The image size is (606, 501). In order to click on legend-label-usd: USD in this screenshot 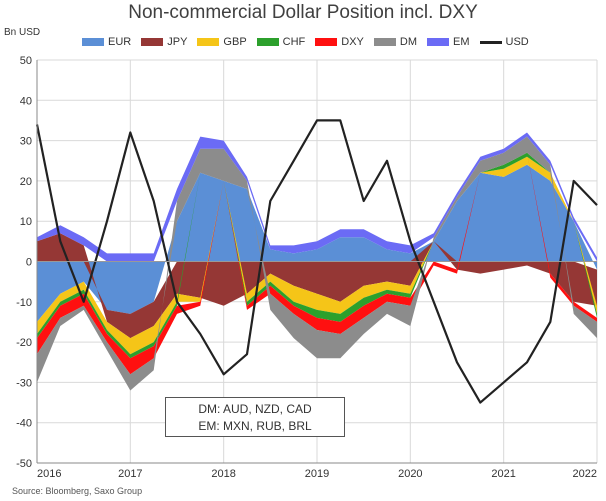, I will do `click(517, 42)`.